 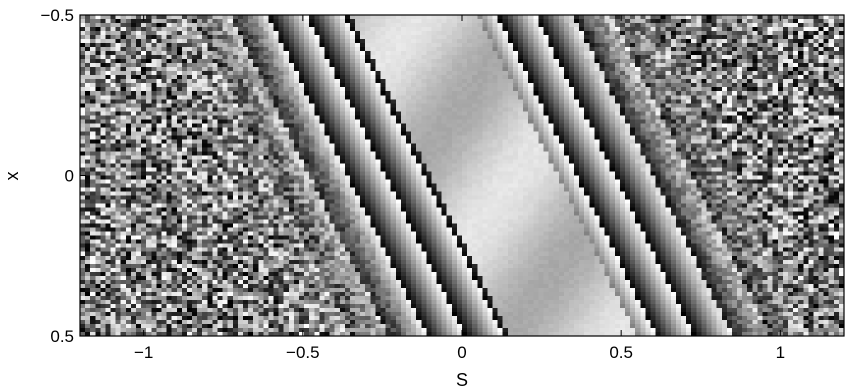 What do you see at coordinates (69, 176) in the screenshot?
I see `y-tick-label: 0` at bounding box center [69, 176].